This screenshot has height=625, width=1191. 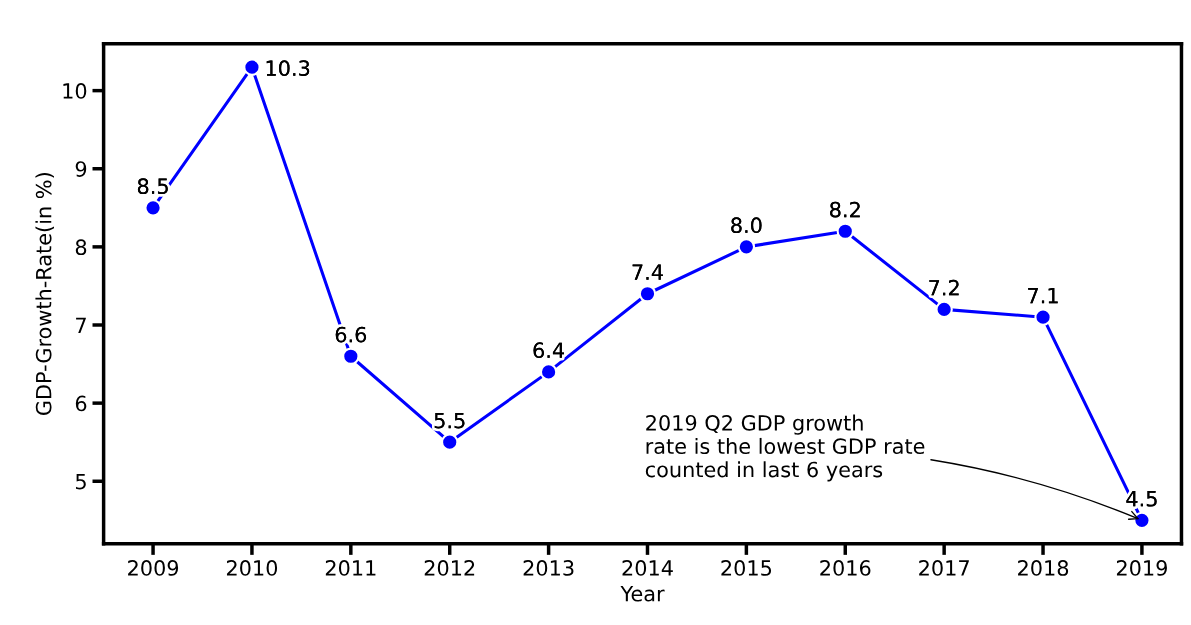 I want to click on x-tick-label: 2014, so click(x=647, y=568).